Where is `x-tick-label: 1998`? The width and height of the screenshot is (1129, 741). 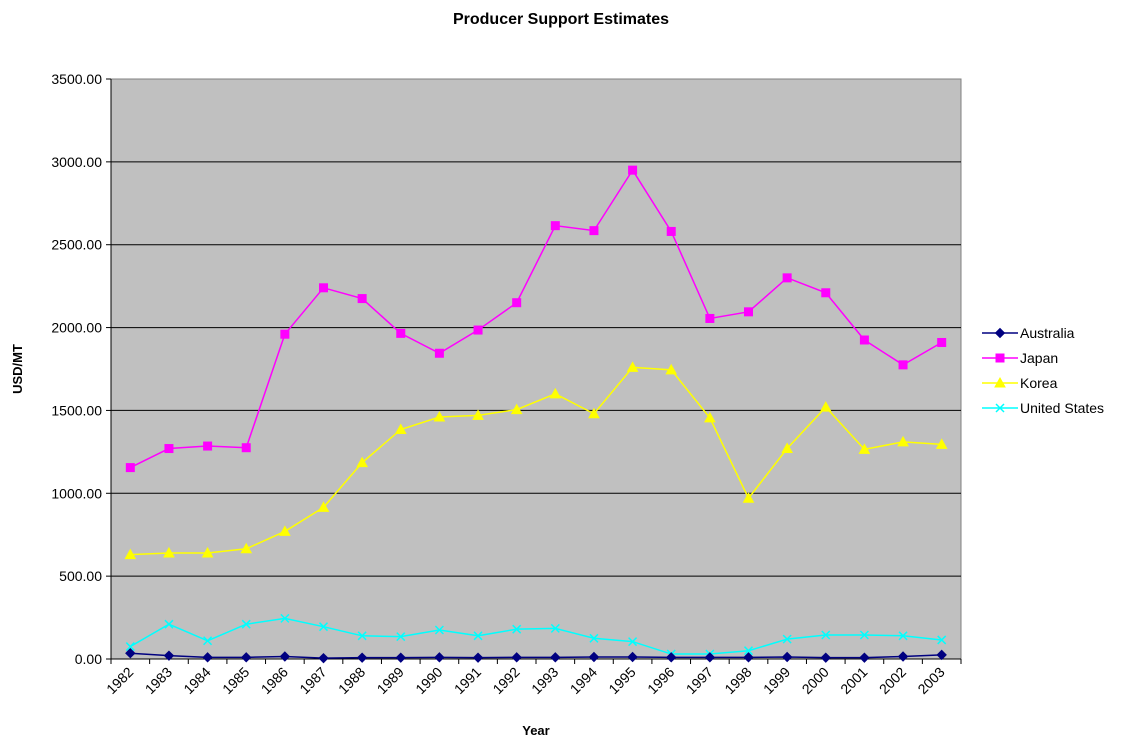 x-tick-label: 1998 is located at coordinates (737, 680).